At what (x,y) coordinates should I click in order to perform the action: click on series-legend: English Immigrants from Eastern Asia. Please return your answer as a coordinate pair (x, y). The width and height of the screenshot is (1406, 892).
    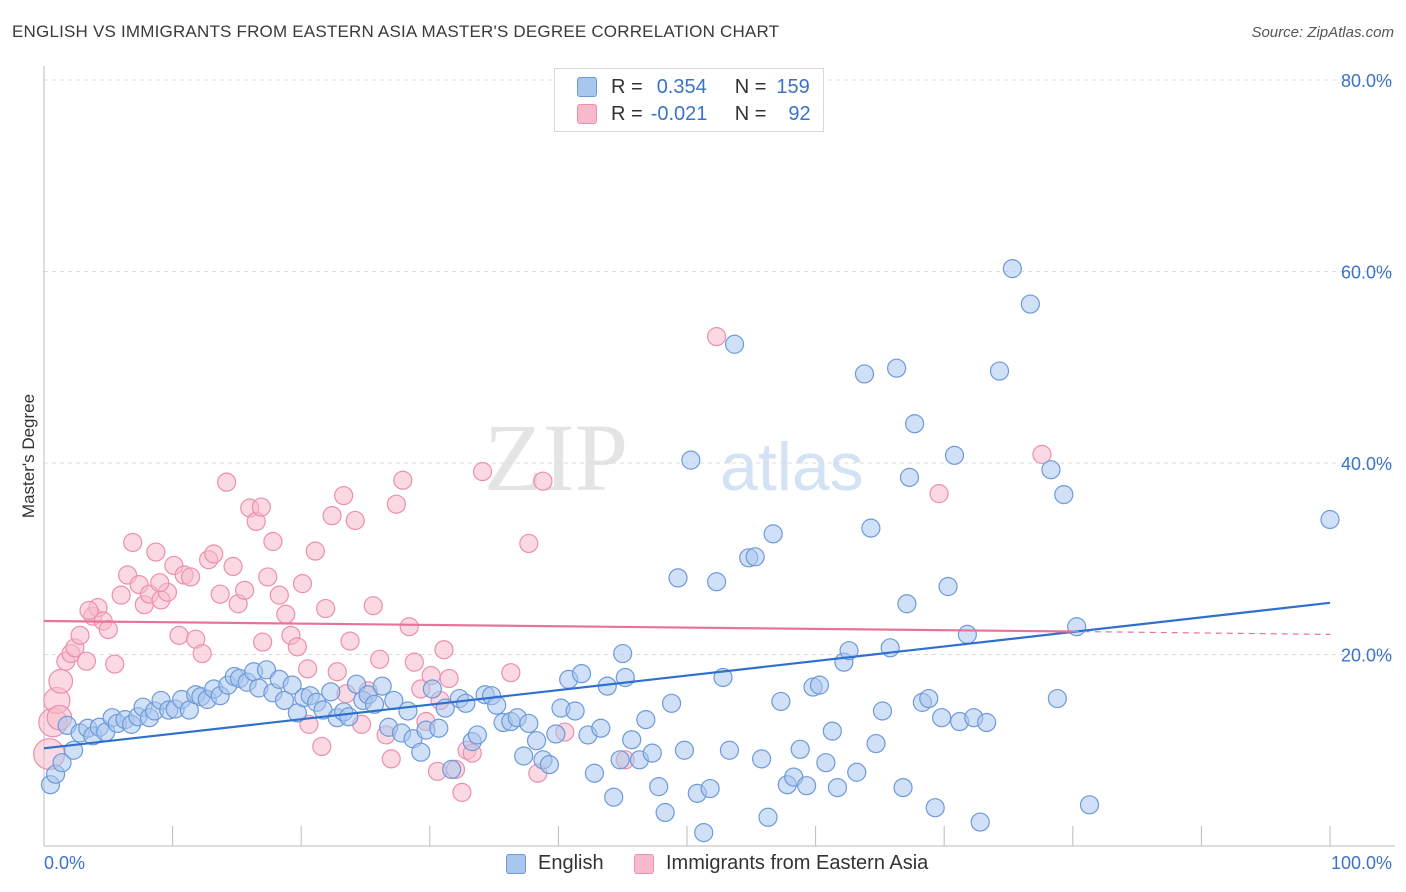
    Looking at the image, I should click on (703, 865).